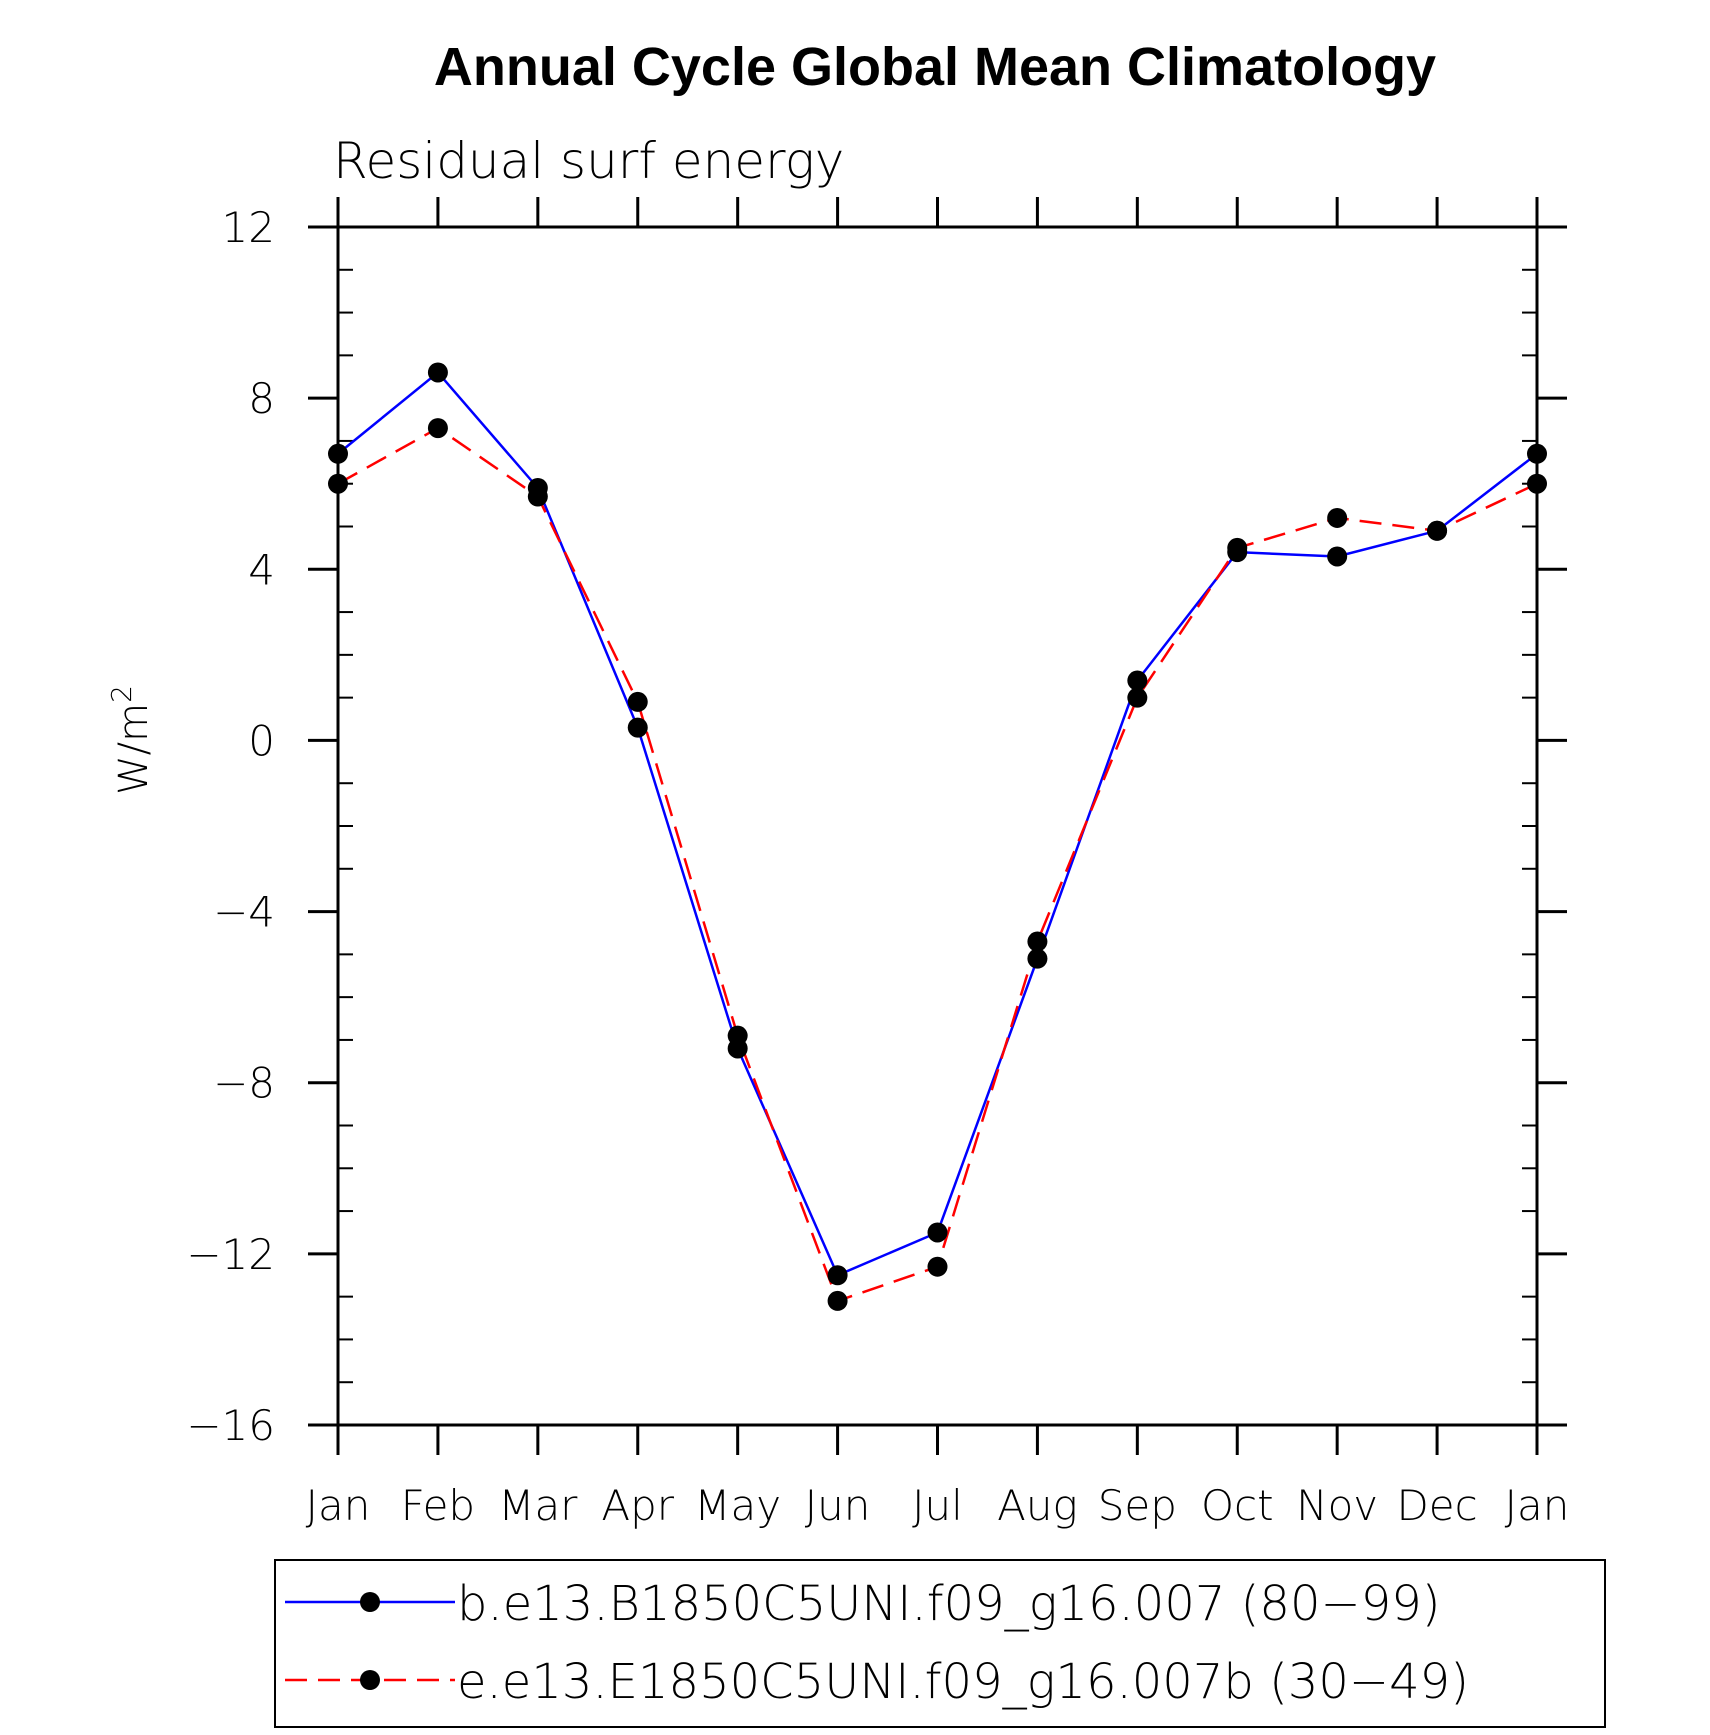 This screenshot has width=1710, height=1735. I want to click on x-tick-labels: Jan Feb Mar Apr May Jun Jul Aug Sep Oct Nov Dec Jan, so click(938, 1505).